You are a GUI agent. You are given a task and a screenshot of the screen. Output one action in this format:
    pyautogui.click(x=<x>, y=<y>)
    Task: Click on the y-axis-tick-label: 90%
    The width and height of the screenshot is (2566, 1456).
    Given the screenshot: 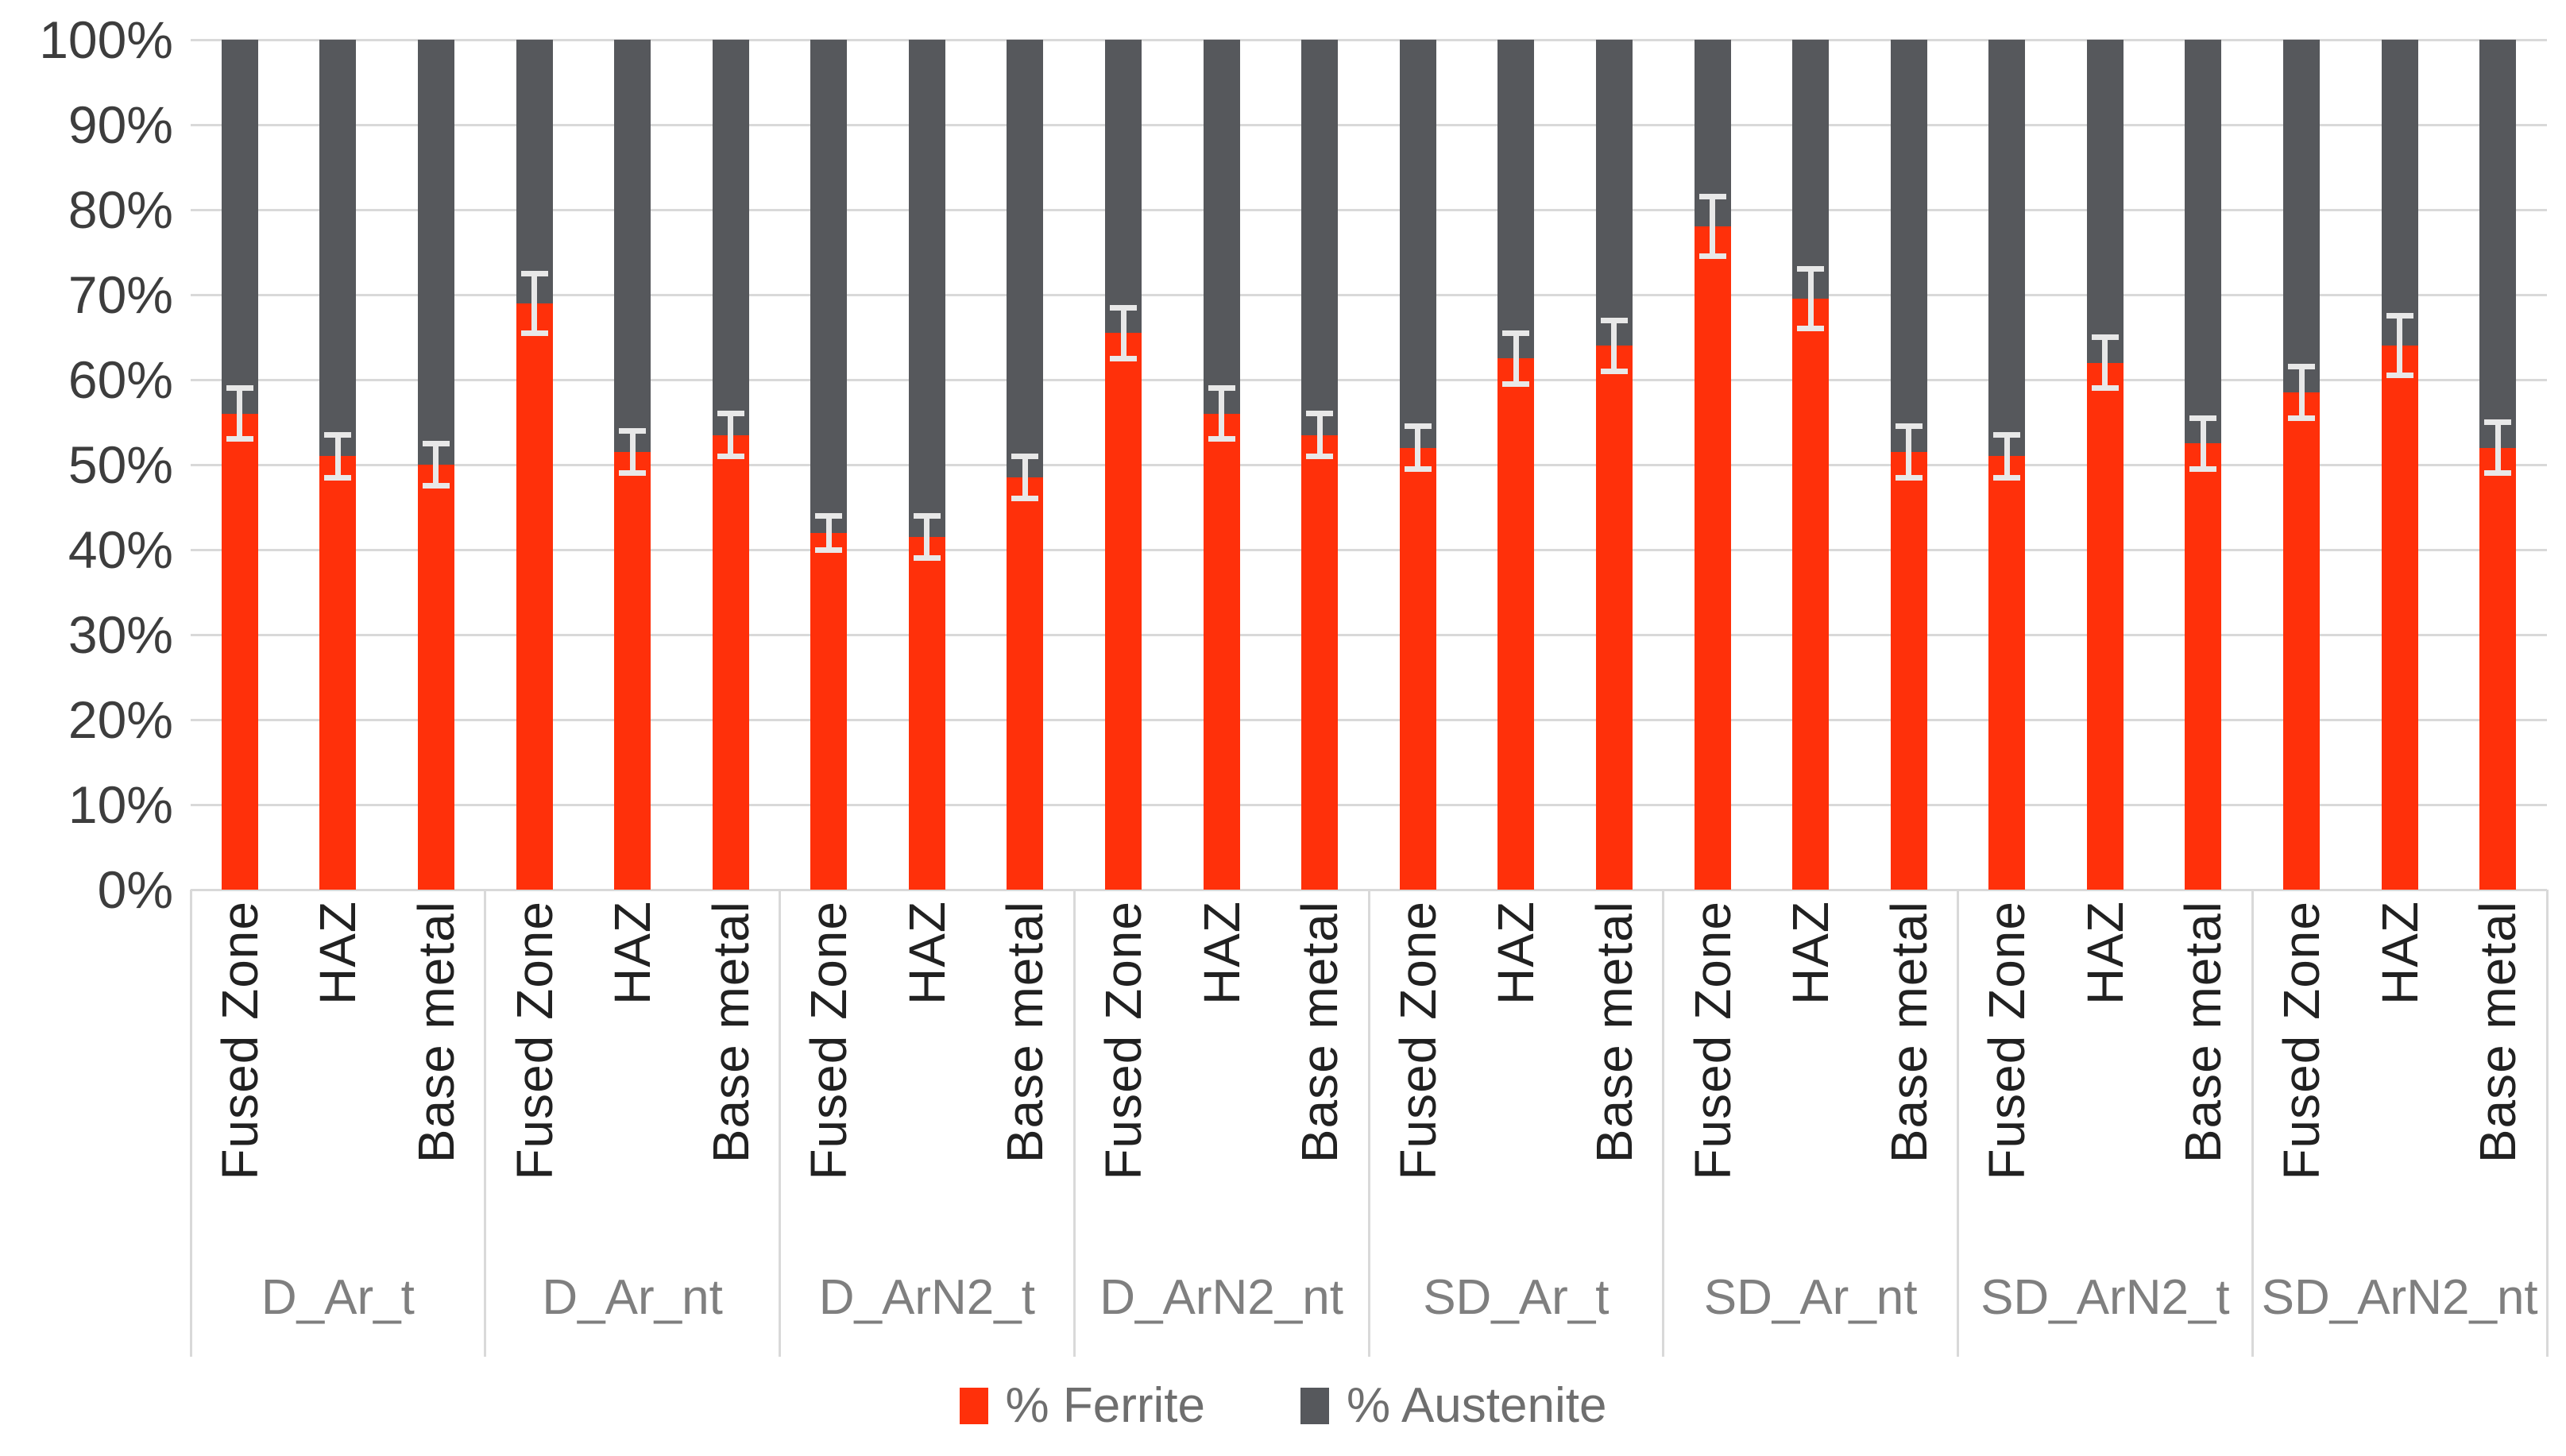 What is the action you would take?
    pyautogui.click(x=120, y=124)
    